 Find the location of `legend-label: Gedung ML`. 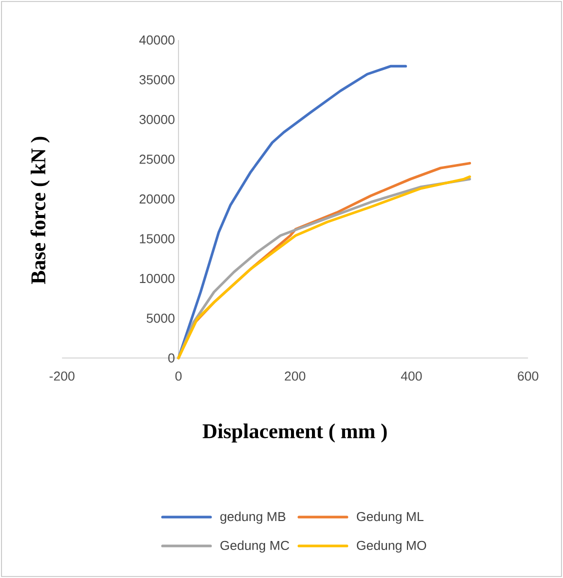

legend-label: Gedung ML is located at coordinates (390, 518).